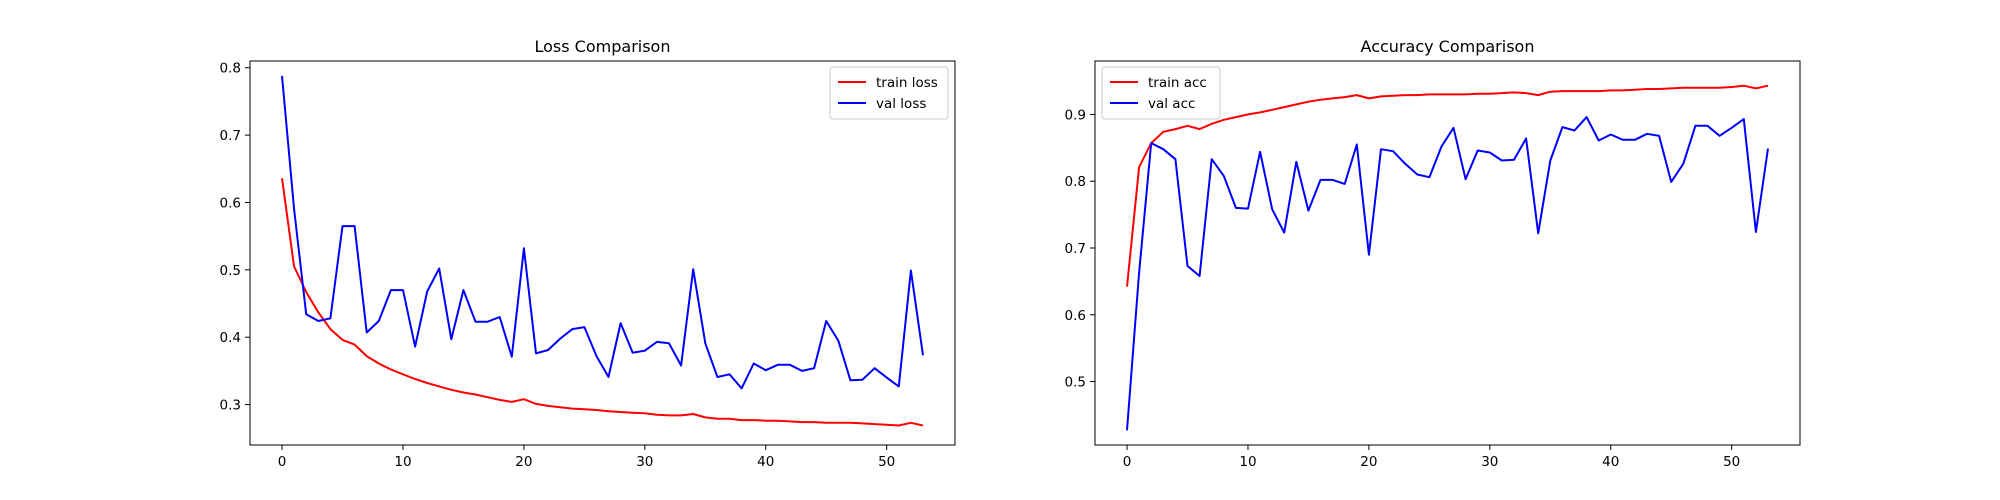 This screenshot has width=2000, height=500. Describe the element at coordinates (644, 462) in the screenshot. I see `loss-x-tick-label: 30` at that location.